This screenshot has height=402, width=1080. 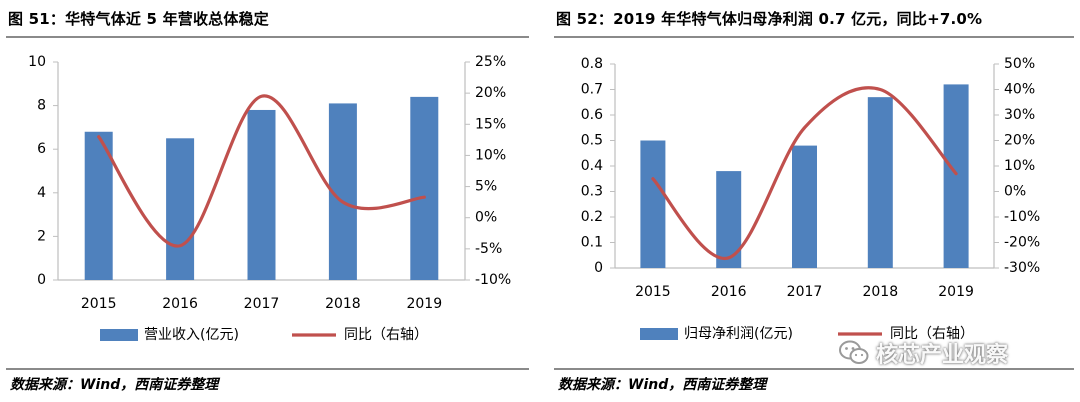 I want to click on figure-title: 图 52：2019 年华特气体归母净利润 0.7 亿元，同比+7.0%, so click(x=769, y=19).